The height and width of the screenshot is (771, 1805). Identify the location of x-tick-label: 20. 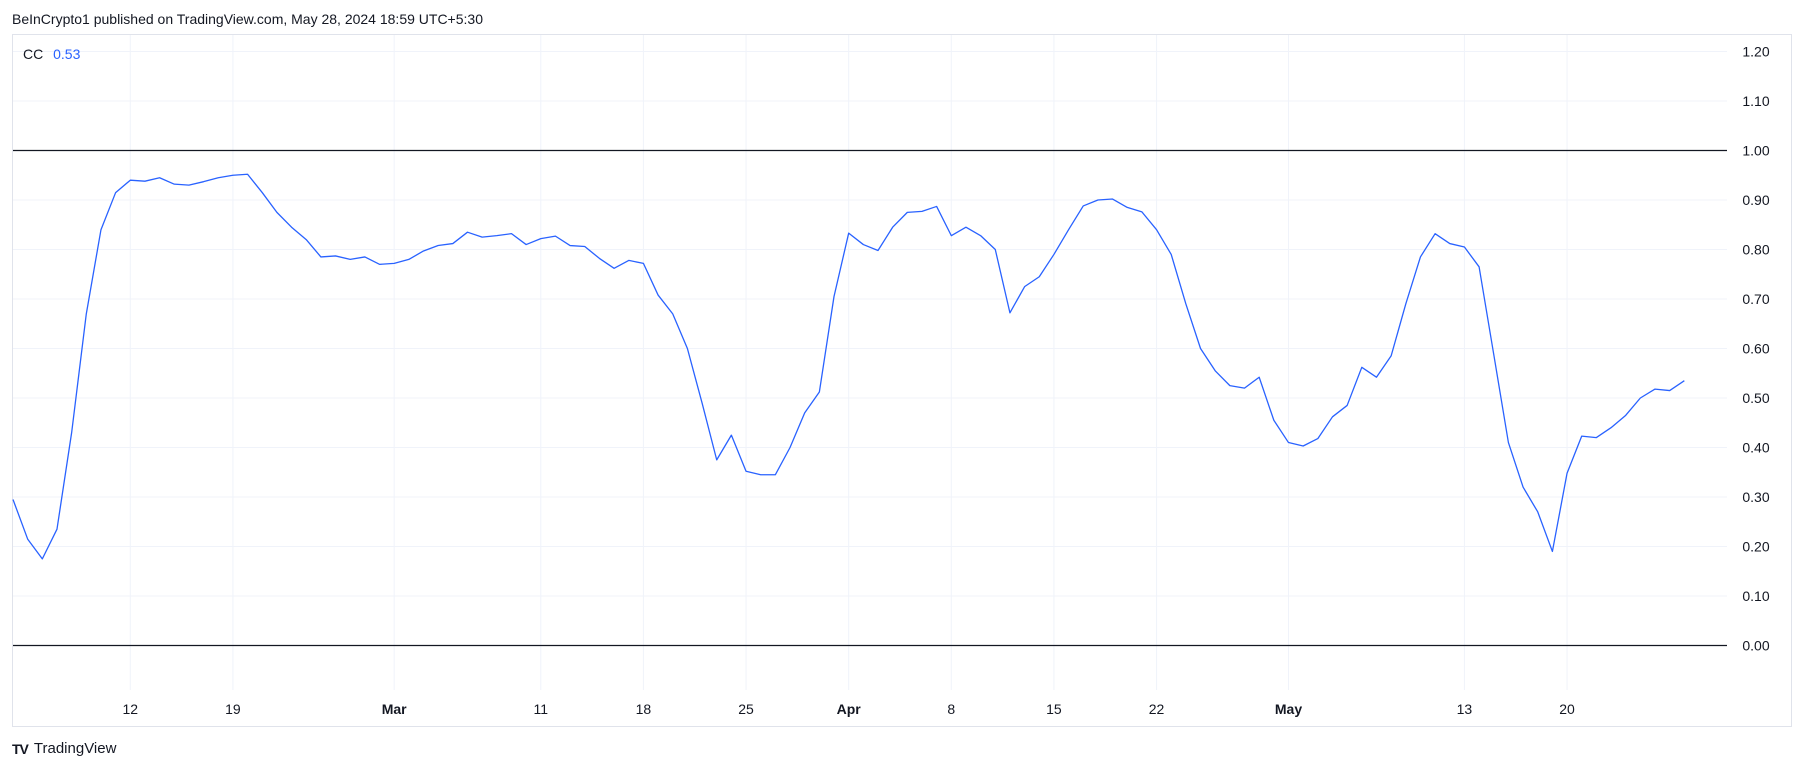
(1567, 709).